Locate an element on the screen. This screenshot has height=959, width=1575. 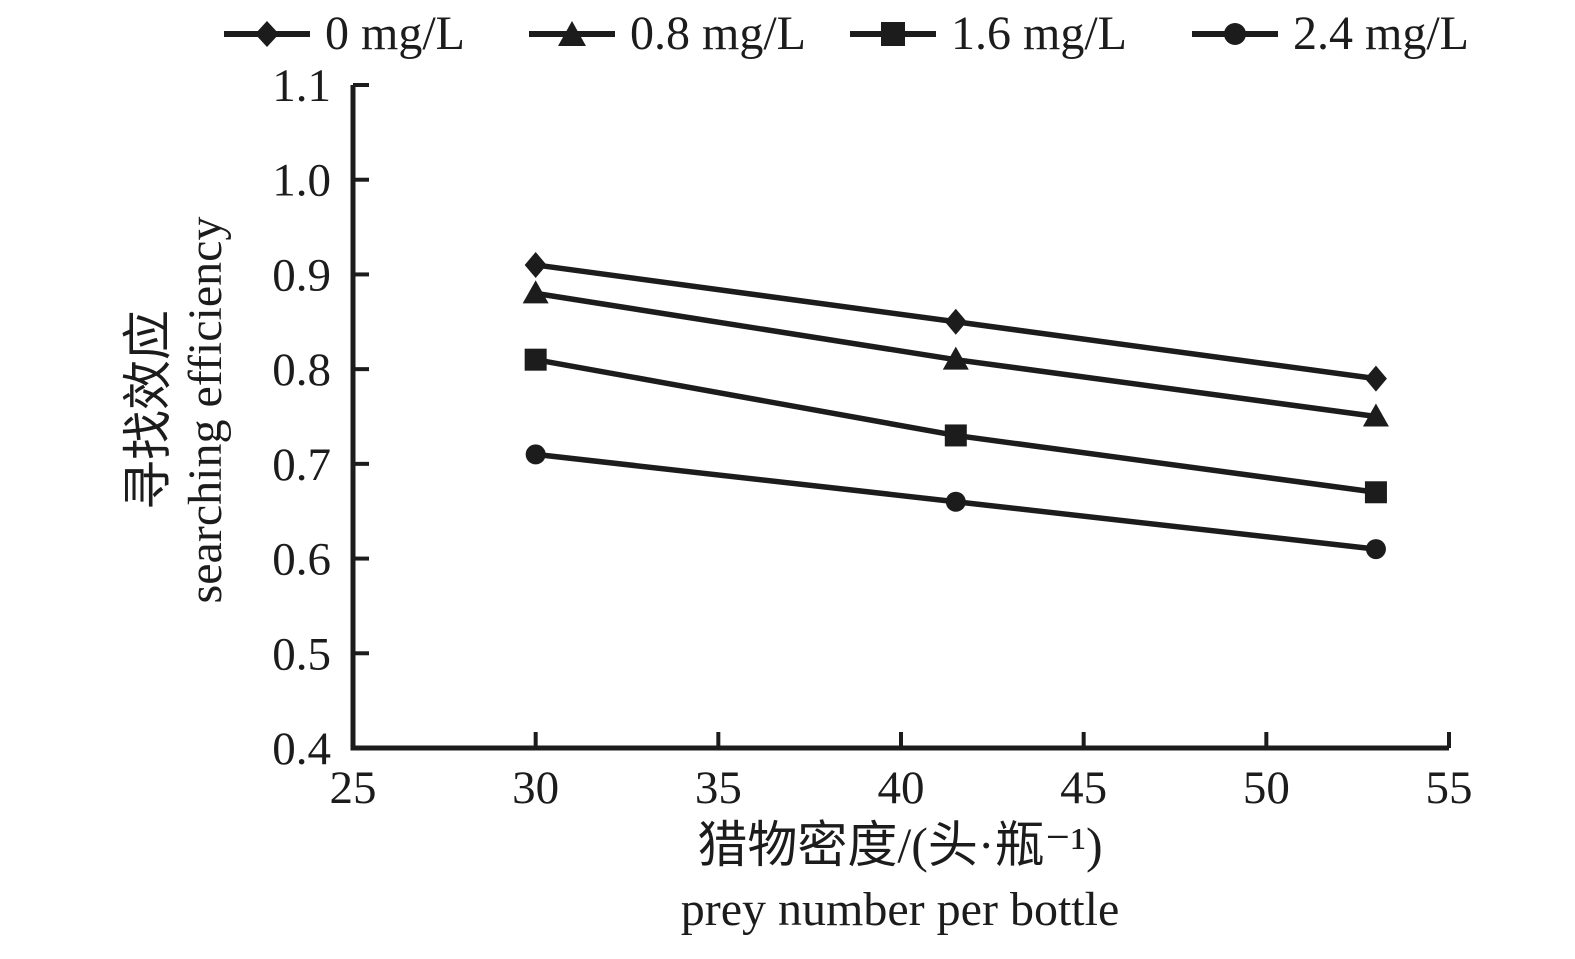
x-axis-title-en: prey number per bottle is located at coordinates (900, 909).